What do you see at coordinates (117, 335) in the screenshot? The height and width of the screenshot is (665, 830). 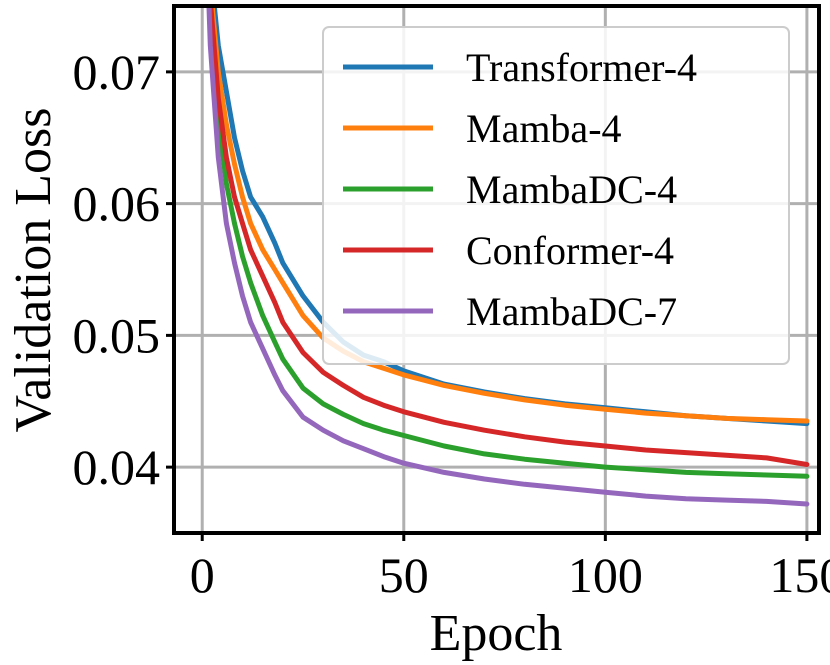 I see `y-tick-label: 0.05` at bounding box center [117, 335].